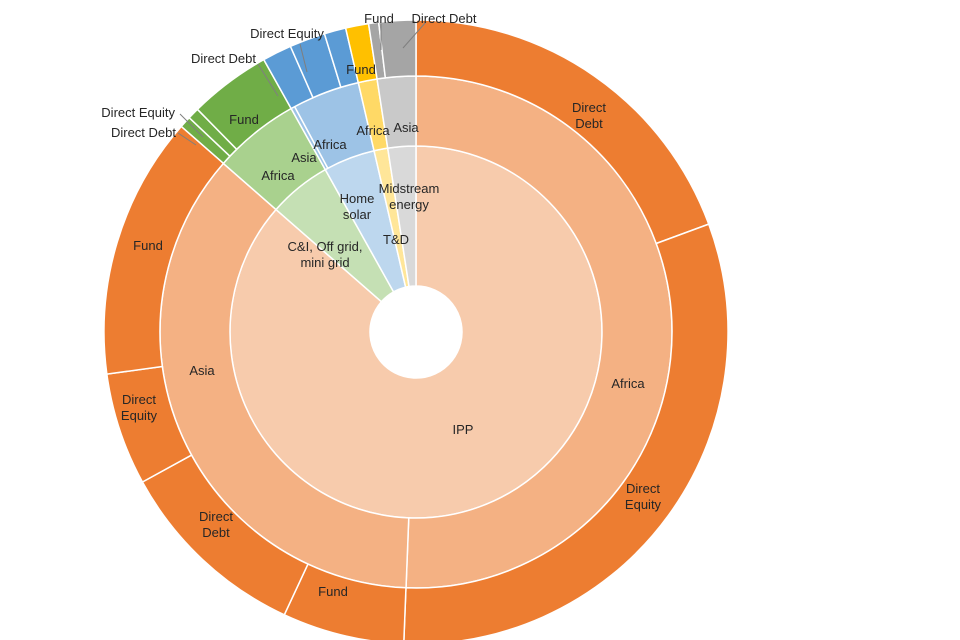 This screenshot has width=960, height=640. Describe the element at coordinates (302, 83) in the screenshot. I see `leader-lines` at that location.